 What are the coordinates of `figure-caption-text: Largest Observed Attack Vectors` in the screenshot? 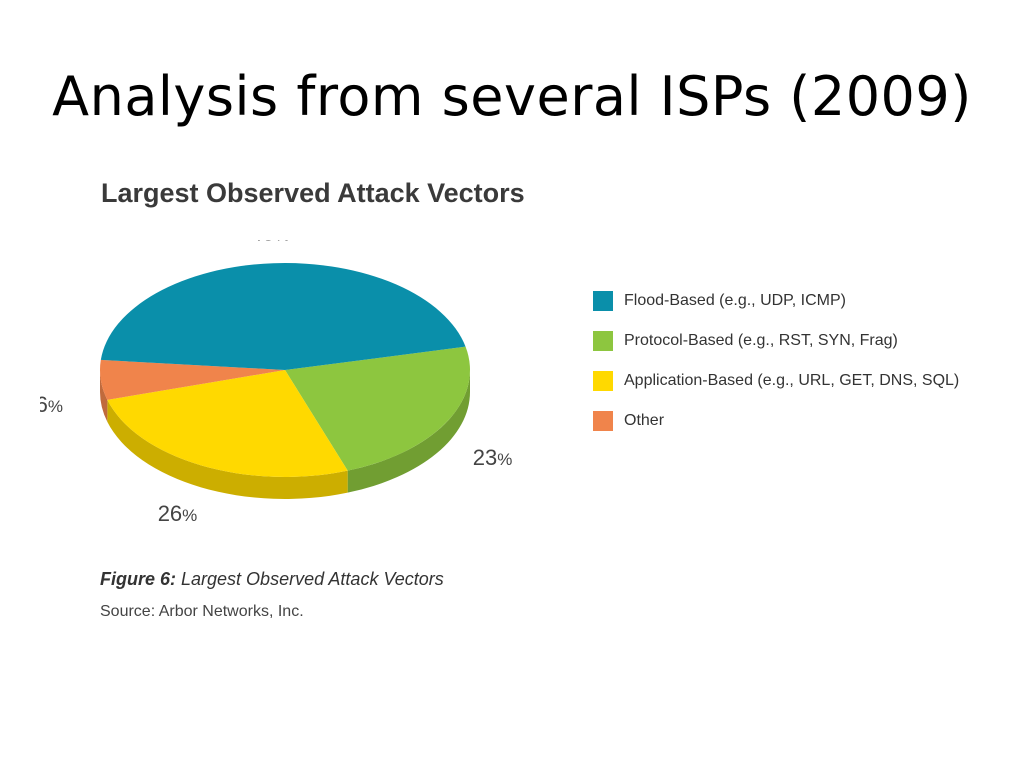 It's located at (310, 579).